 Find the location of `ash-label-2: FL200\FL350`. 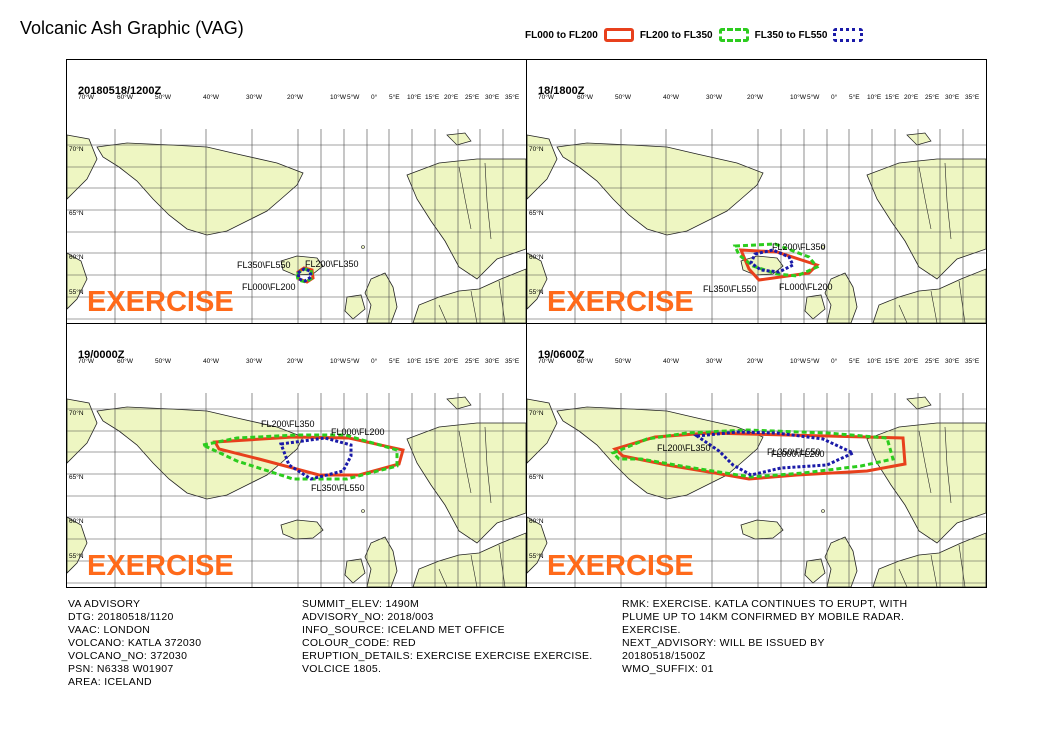

ash-label-2: FL200\FL350 is located at coordinates (332, 264).